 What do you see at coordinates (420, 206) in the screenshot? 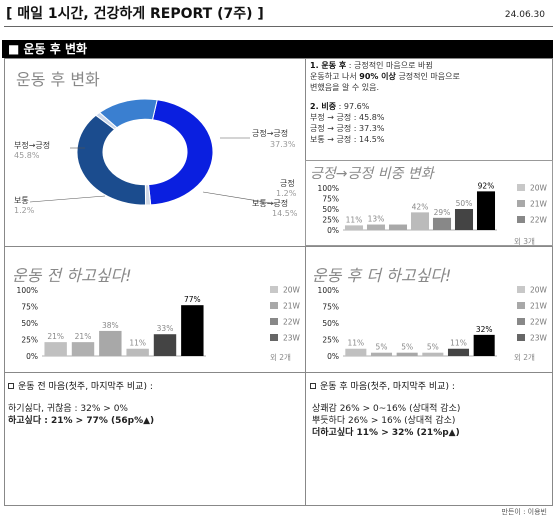
I see `data-label: 42%` at bounding box center [420, 206].